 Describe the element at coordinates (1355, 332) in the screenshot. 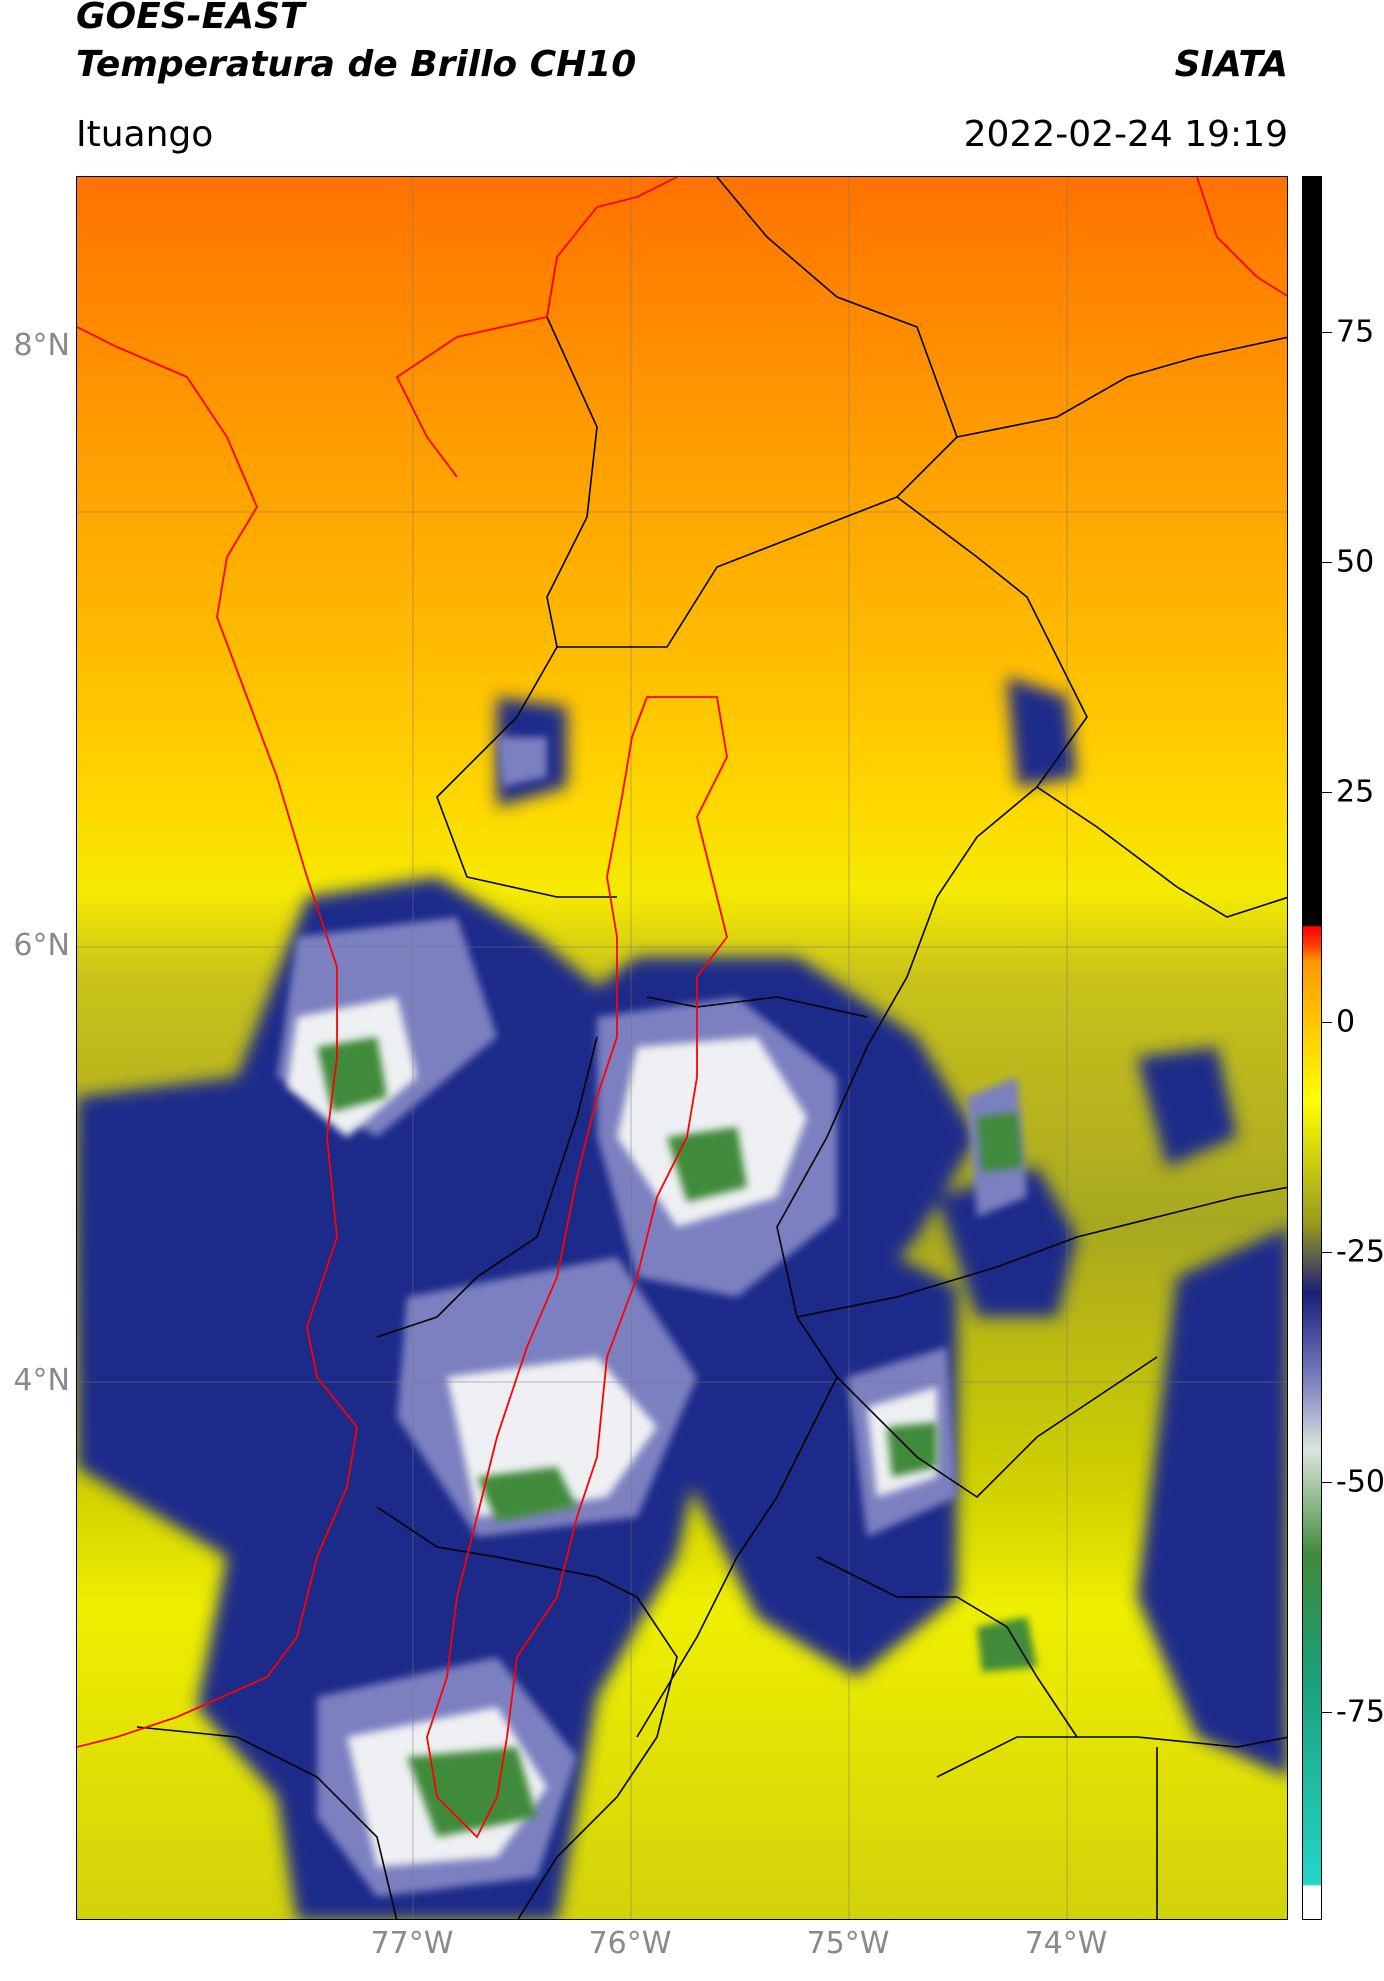

I see `colorbar-label: 75` at that location.